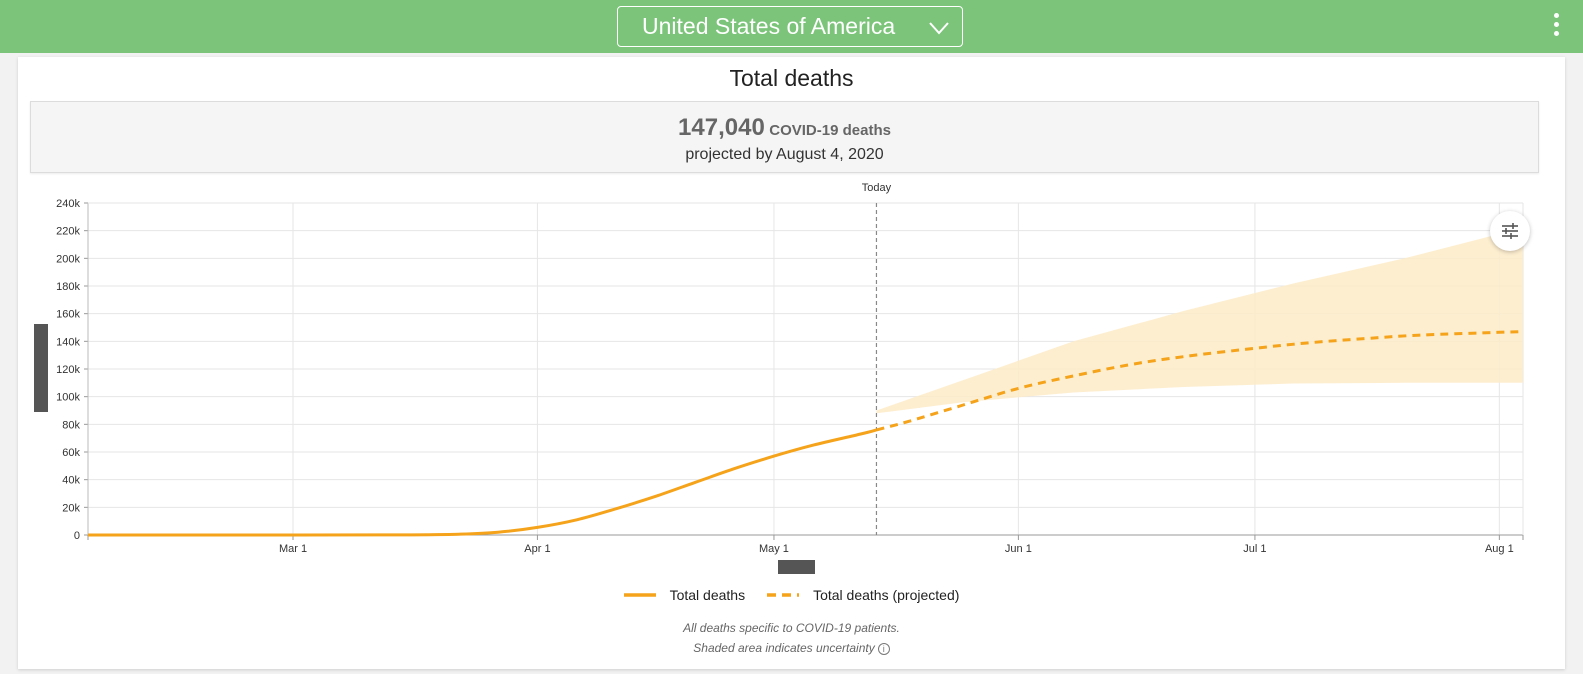 Image resolution: width=1583 pixels, height=674 pixels. What do you see at coordinates (68, 398) in the screenshot?
I see `y-tick-label: 100k` at bounding box center [68, 398].